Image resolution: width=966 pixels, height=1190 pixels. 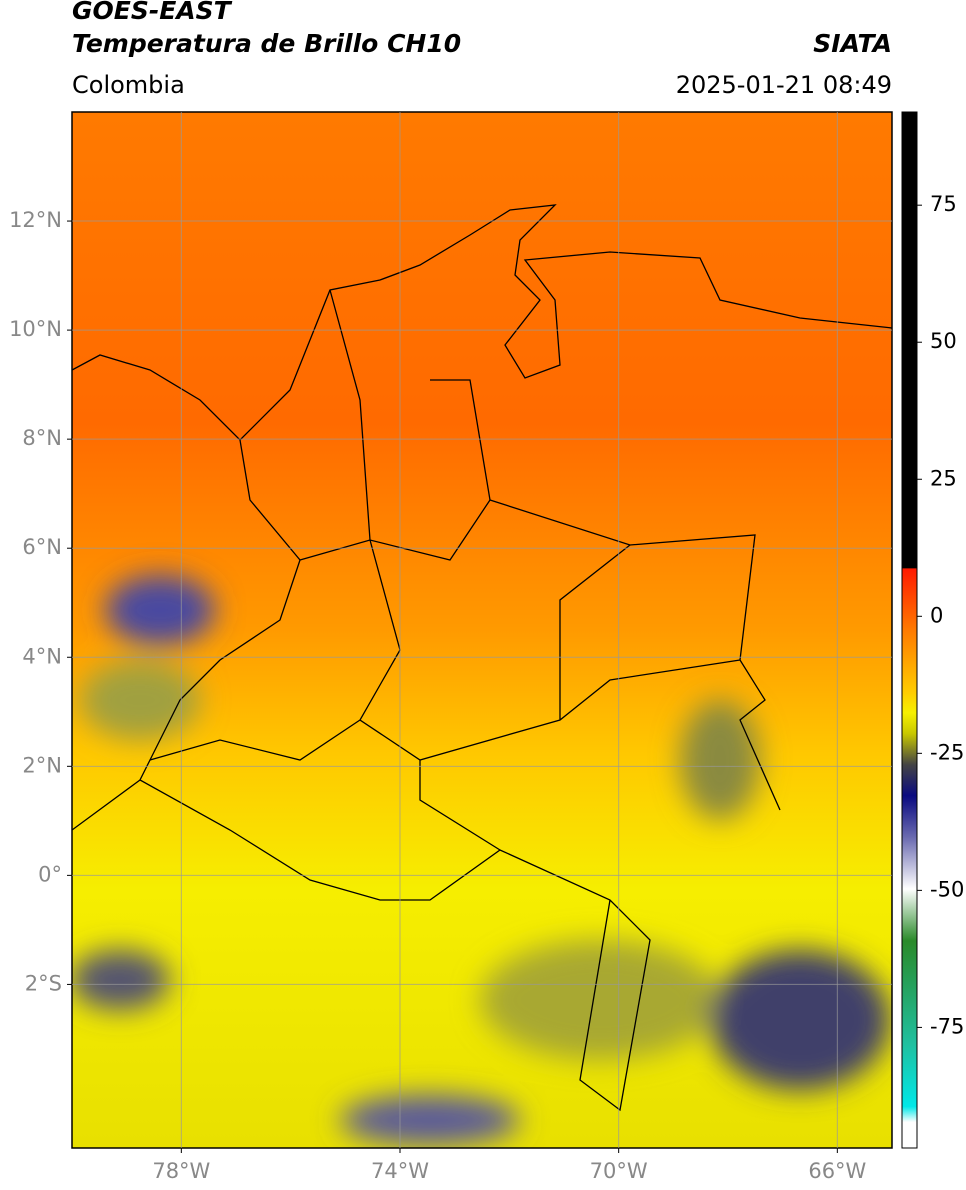 What do you see at coordinates (784, 85) in the screenshot?
I see `datetime: 2025-01-21 08:49` at bounding box center [784, 85].